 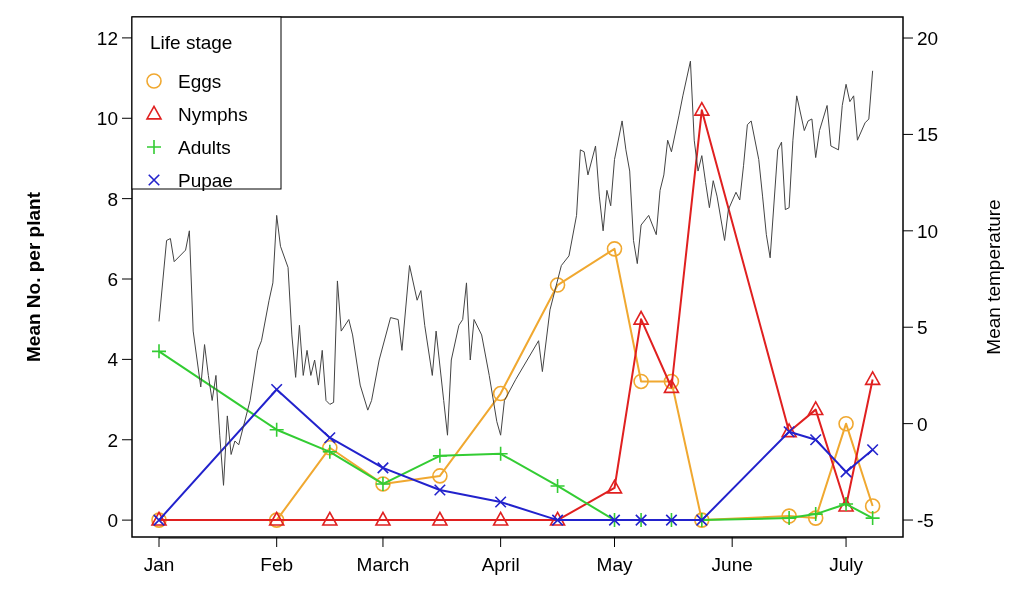 What do you see at coordinates (383, 564) in the screenshot?
I see `x-tick-label: March` at bounding box center [383, 564].